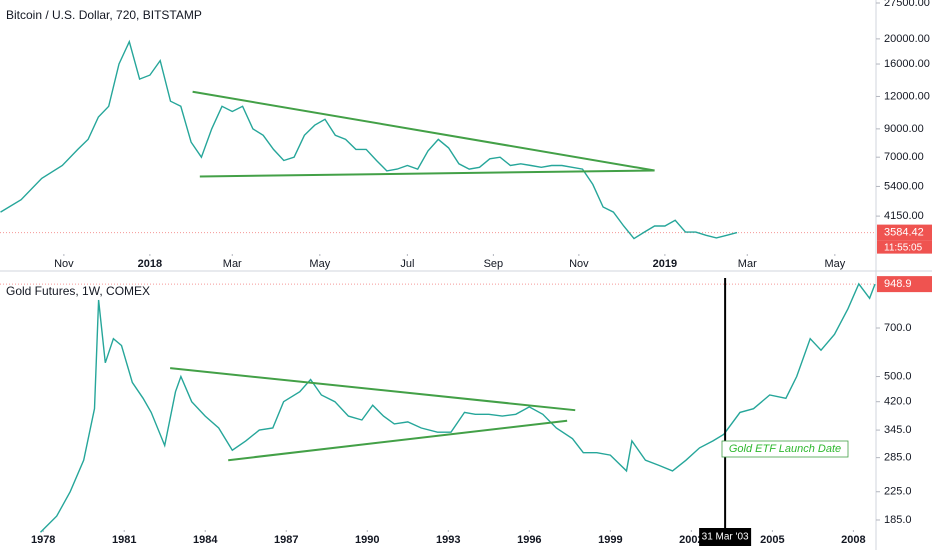  I want to click on y-tick-label: 500.0, so click(898, 376).